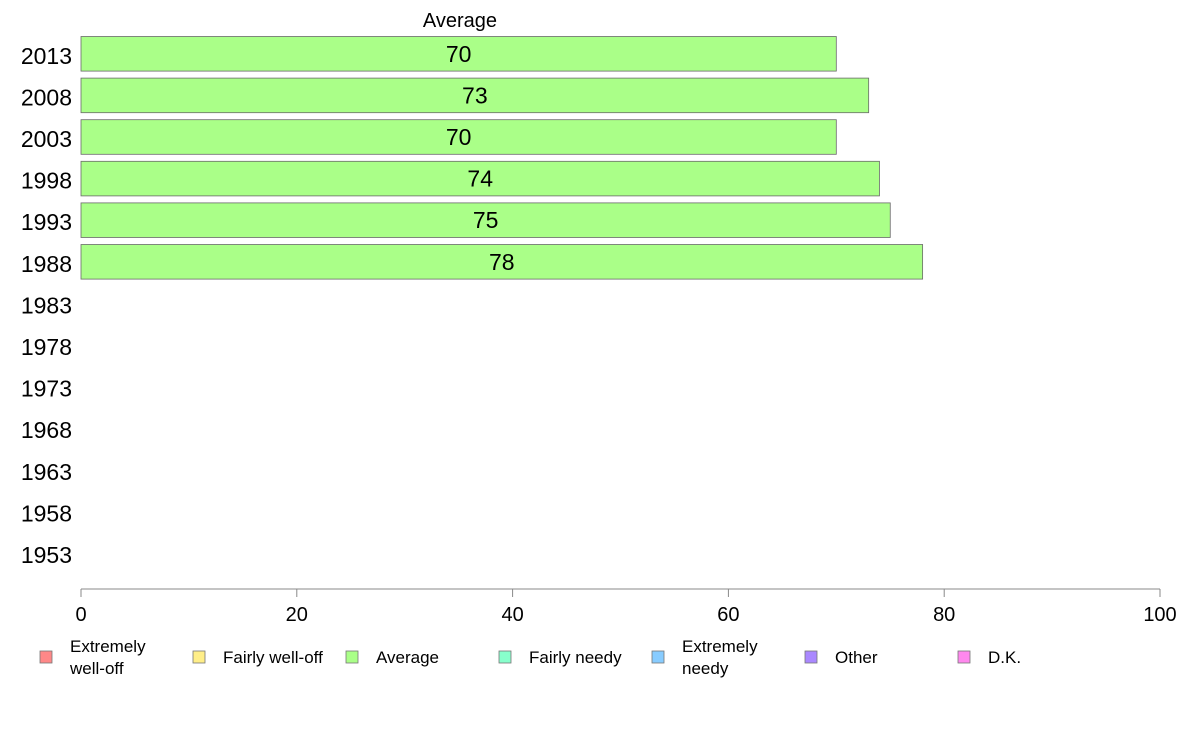 The height and width of the screenshot is (741, 1188). I want to click on data-label-1993: 75, so click(486, 220).